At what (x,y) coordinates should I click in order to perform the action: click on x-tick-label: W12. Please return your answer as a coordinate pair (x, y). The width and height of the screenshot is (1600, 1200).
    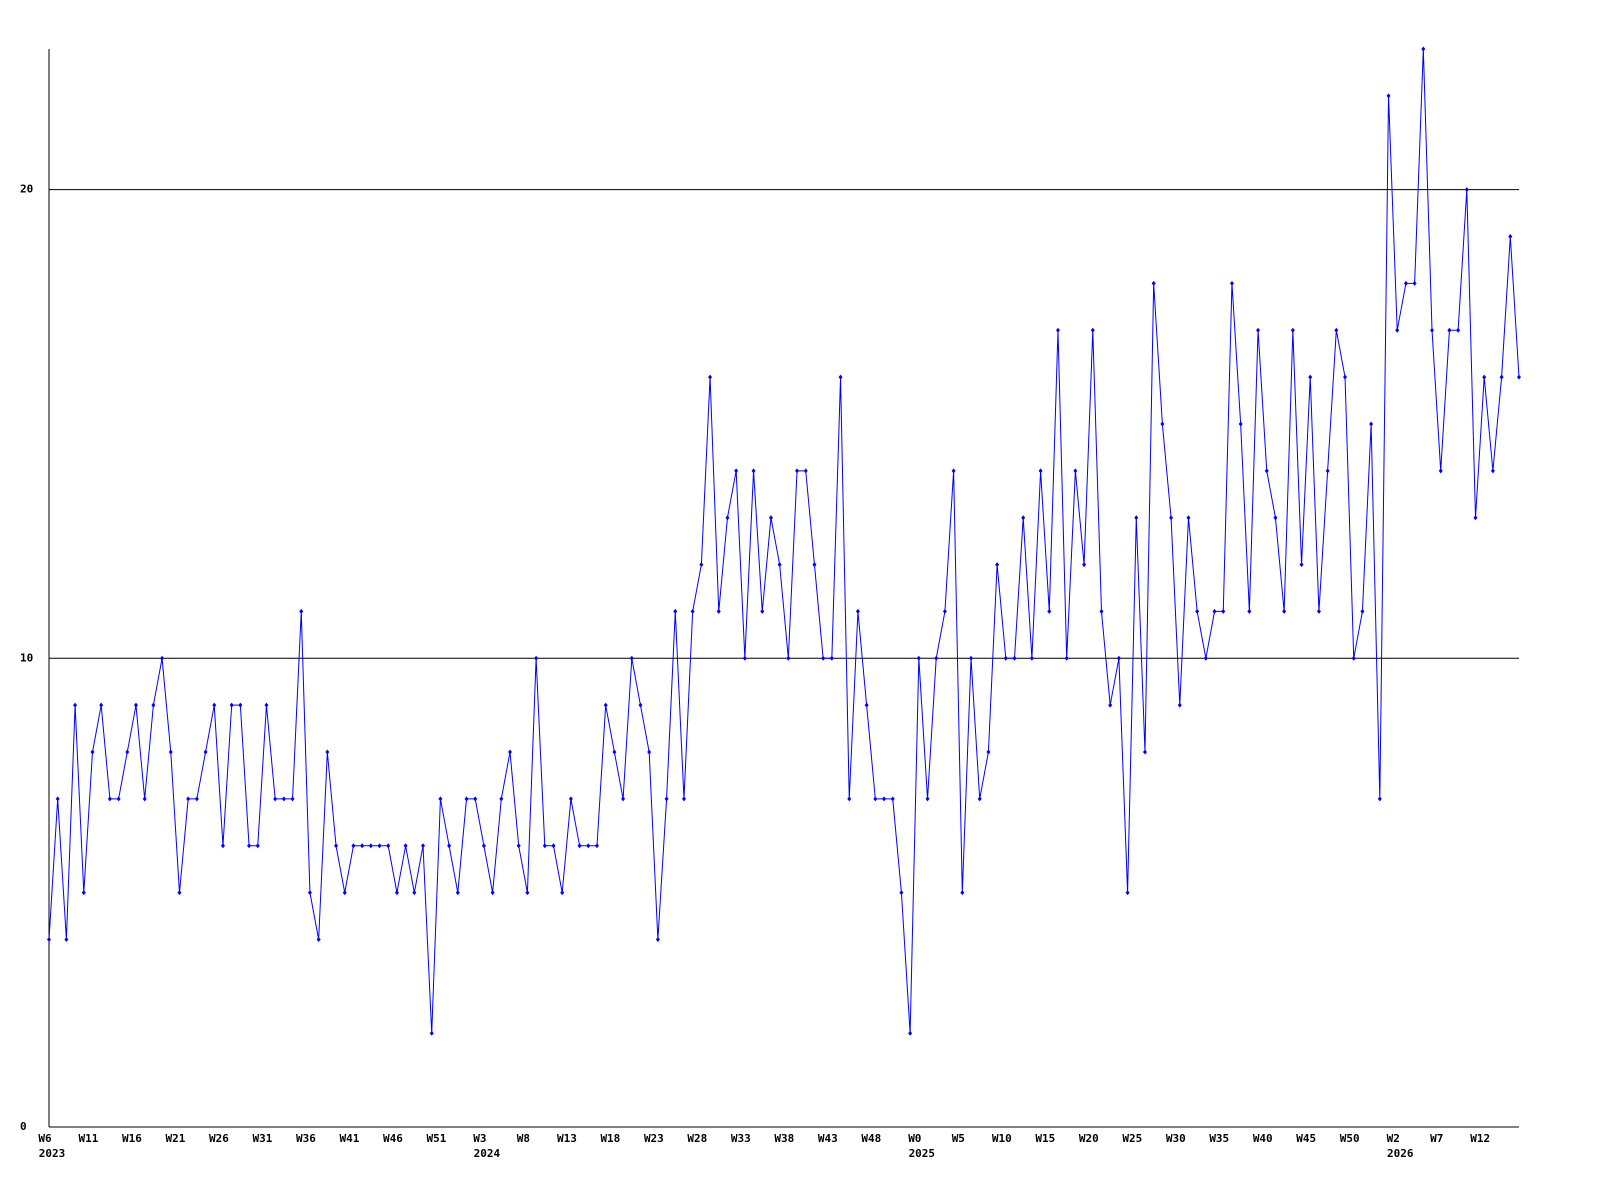
    Looking at the image, I should click on (1480, 1138).